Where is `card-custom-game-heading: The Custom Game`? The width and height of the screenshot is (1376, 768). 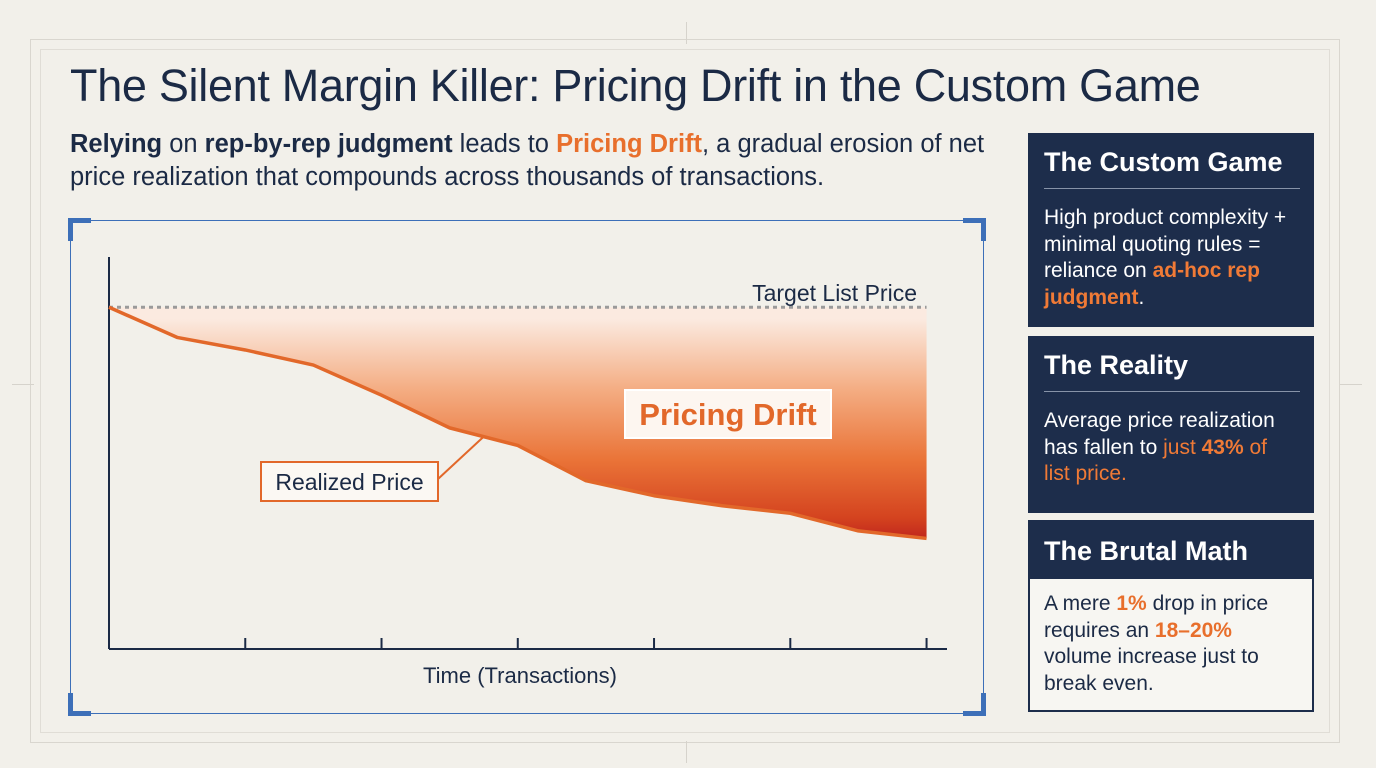 card-custom-game-heading: The Custom Game is located at coordinates (1163, 162).